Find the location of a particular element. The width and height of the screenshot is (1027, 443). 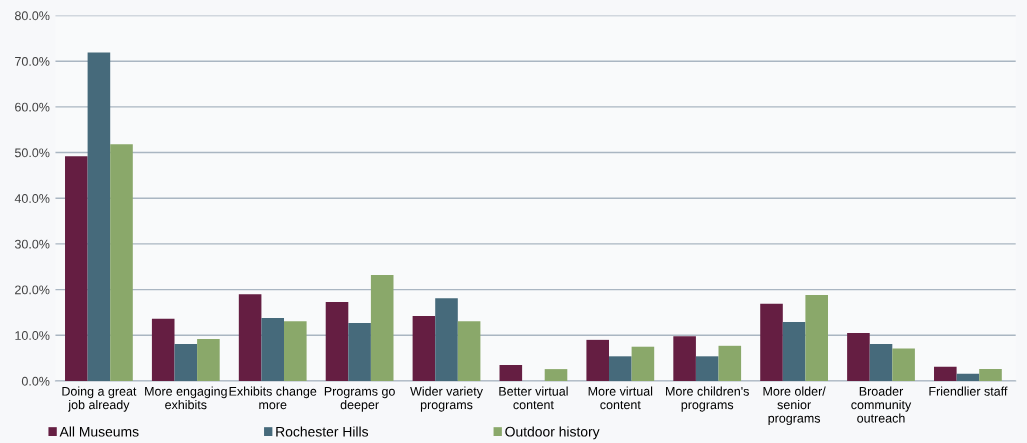

x-tick-label: More children's programs is located at coordinates (707, 399).